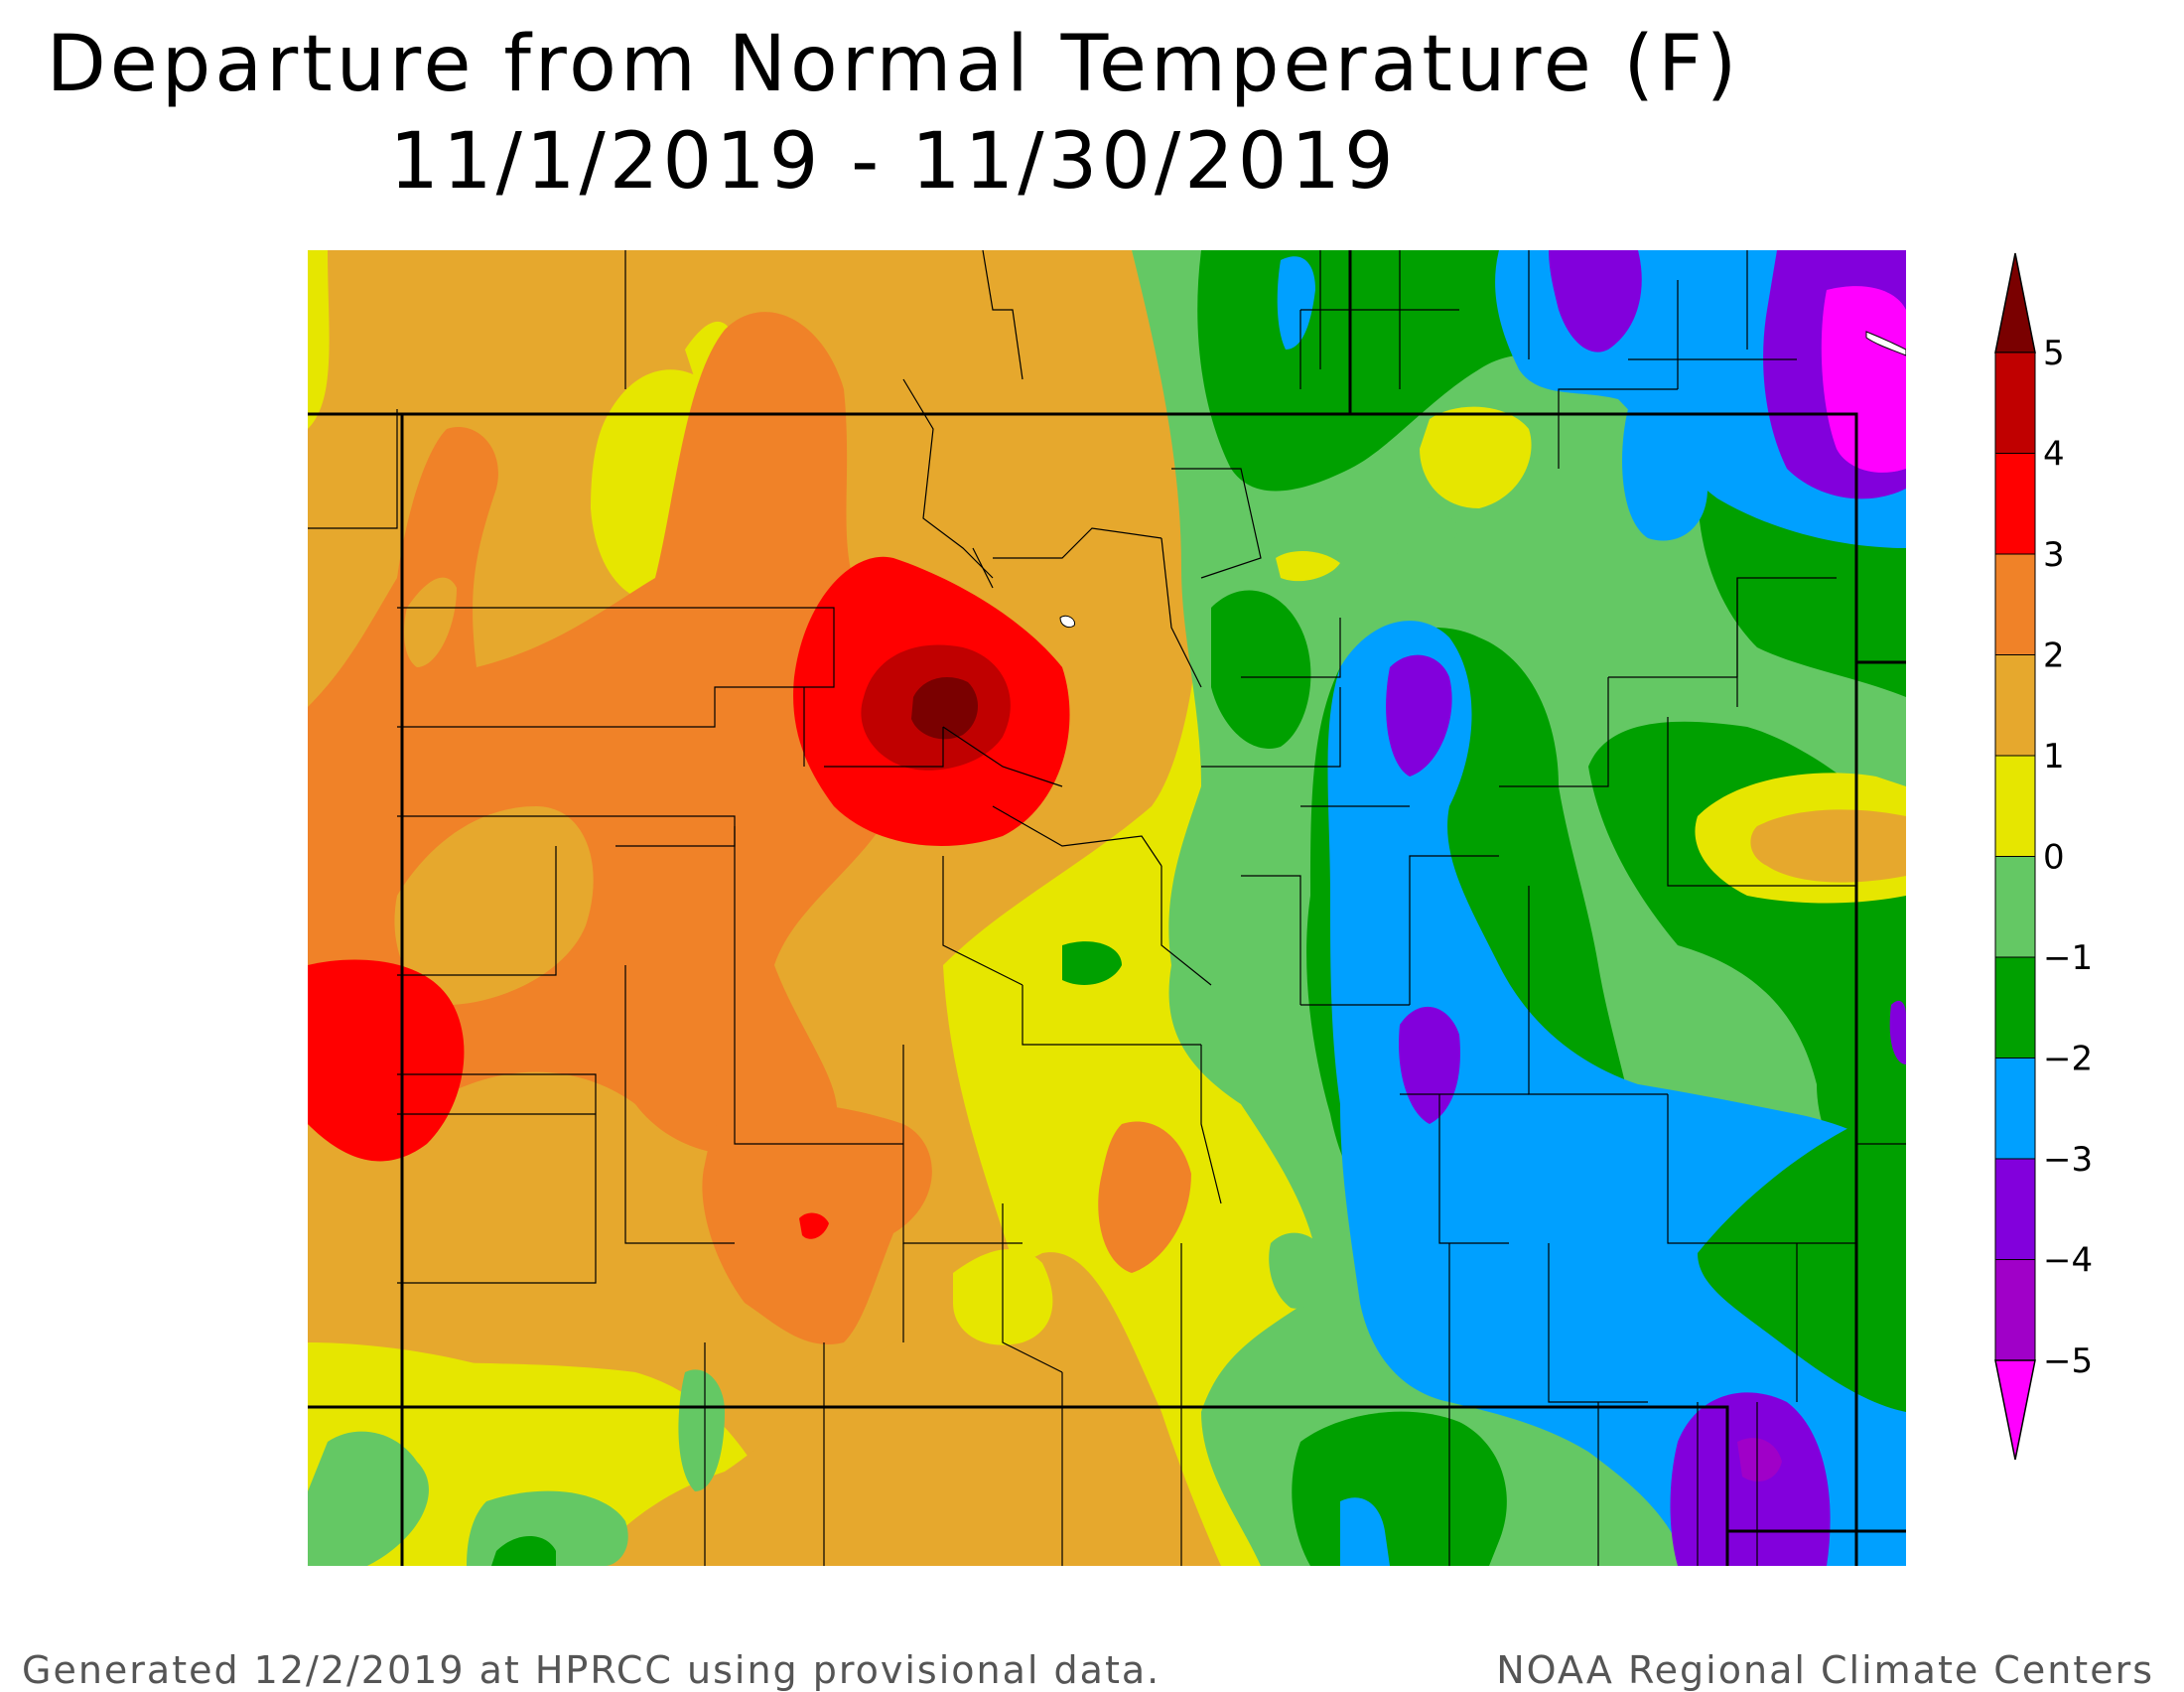 This screenshot has width=2184, height=1692. What do you see at coordinates (1299, 1270) in the screenshot?
I see `band-neg1-to-0-south-pocket` at bounding box center [1299, 1270].